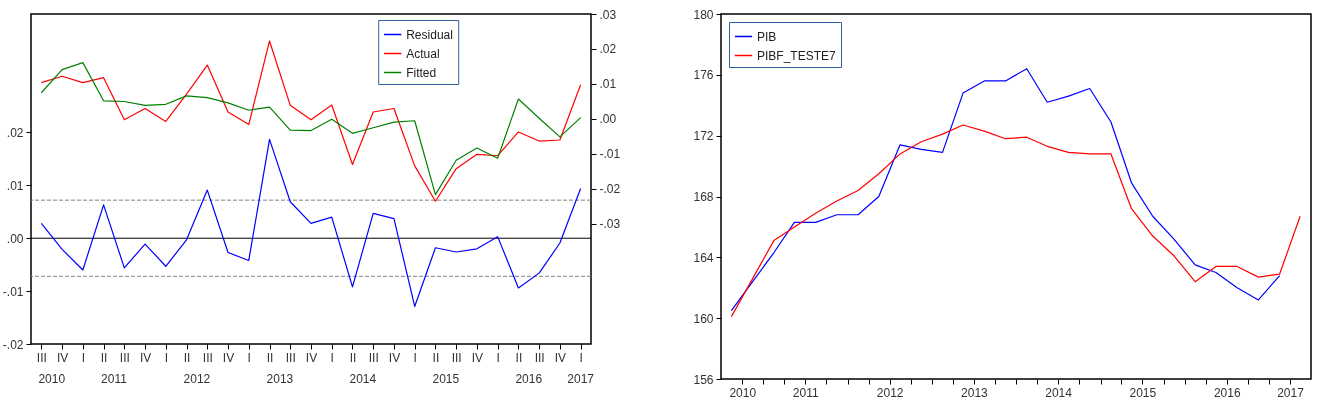 This screenshot has width=1341, height=419. What do you see at coordinates (15, 238) in the screenshot?
I see `y-tick-label: .00` at bounding box center [15, 238].